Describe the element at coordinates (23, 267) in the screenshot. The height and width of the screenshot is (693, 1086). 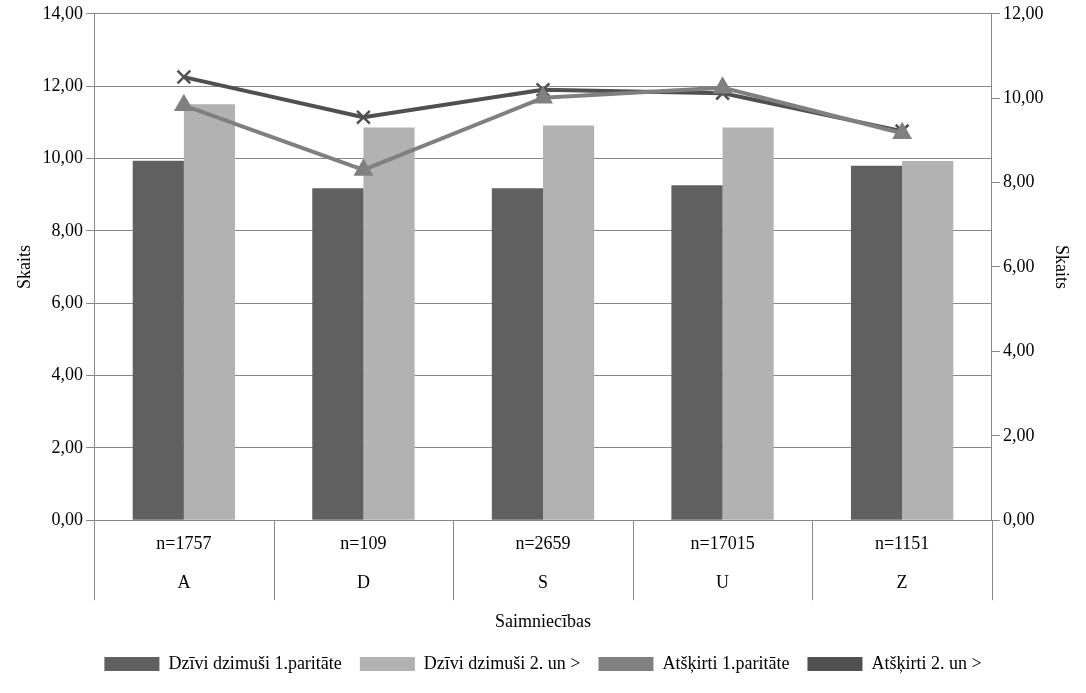
I see `y-axis-title: Skaits` at that location.